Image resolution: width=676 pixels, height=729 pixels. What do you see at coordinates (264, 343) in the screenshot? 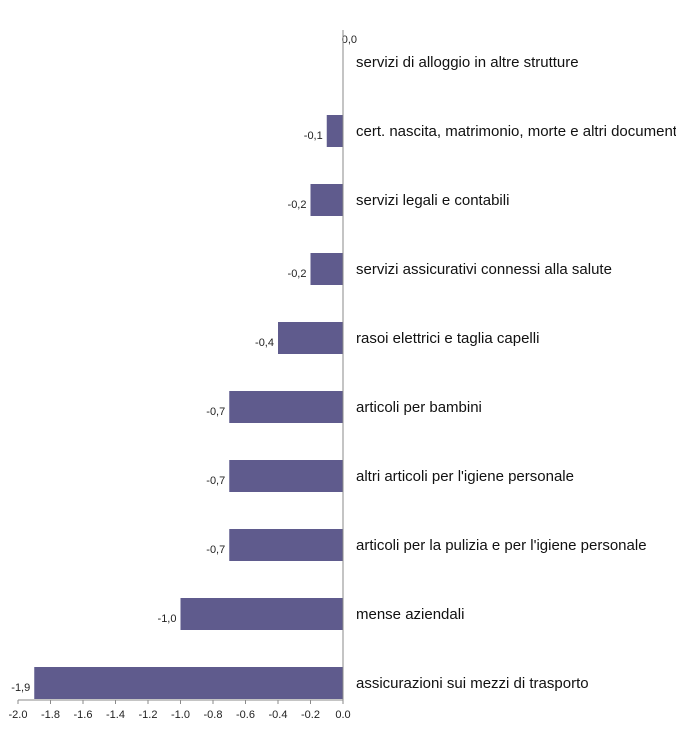
I see `value-label-4: -0,4` at bounding box center [264, 343].